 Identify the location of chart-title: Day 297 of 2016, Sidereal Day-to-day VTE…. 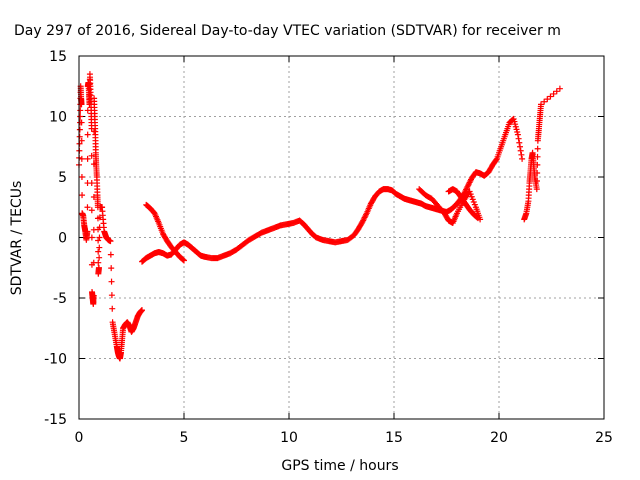
(287, 31).